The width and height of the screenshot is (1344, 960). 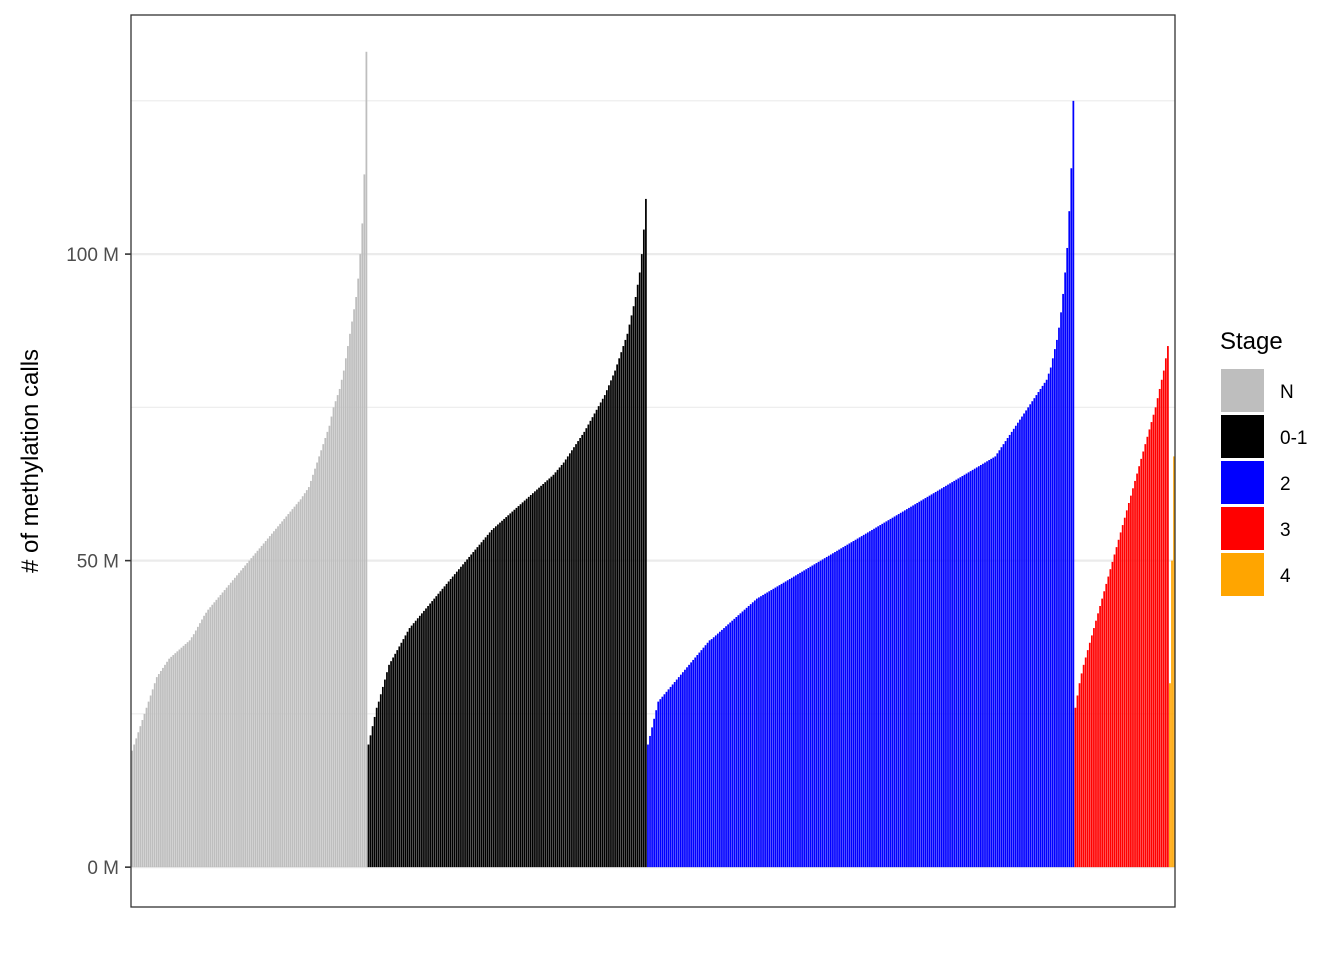 What do you see at coordinates (1251, 341) in the screenshot?
I see `legend-title: Stage` at bounding box center [1251, 341].